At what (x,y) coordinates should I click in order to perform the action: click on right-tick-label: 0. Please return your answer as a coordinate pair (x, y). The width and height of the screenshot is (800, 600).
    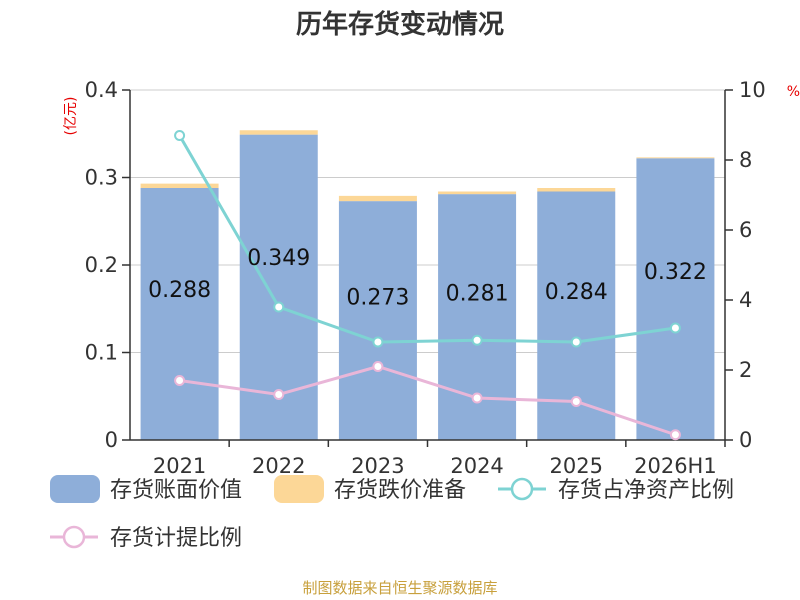
    Looking at the image, I should click on (745, 440).